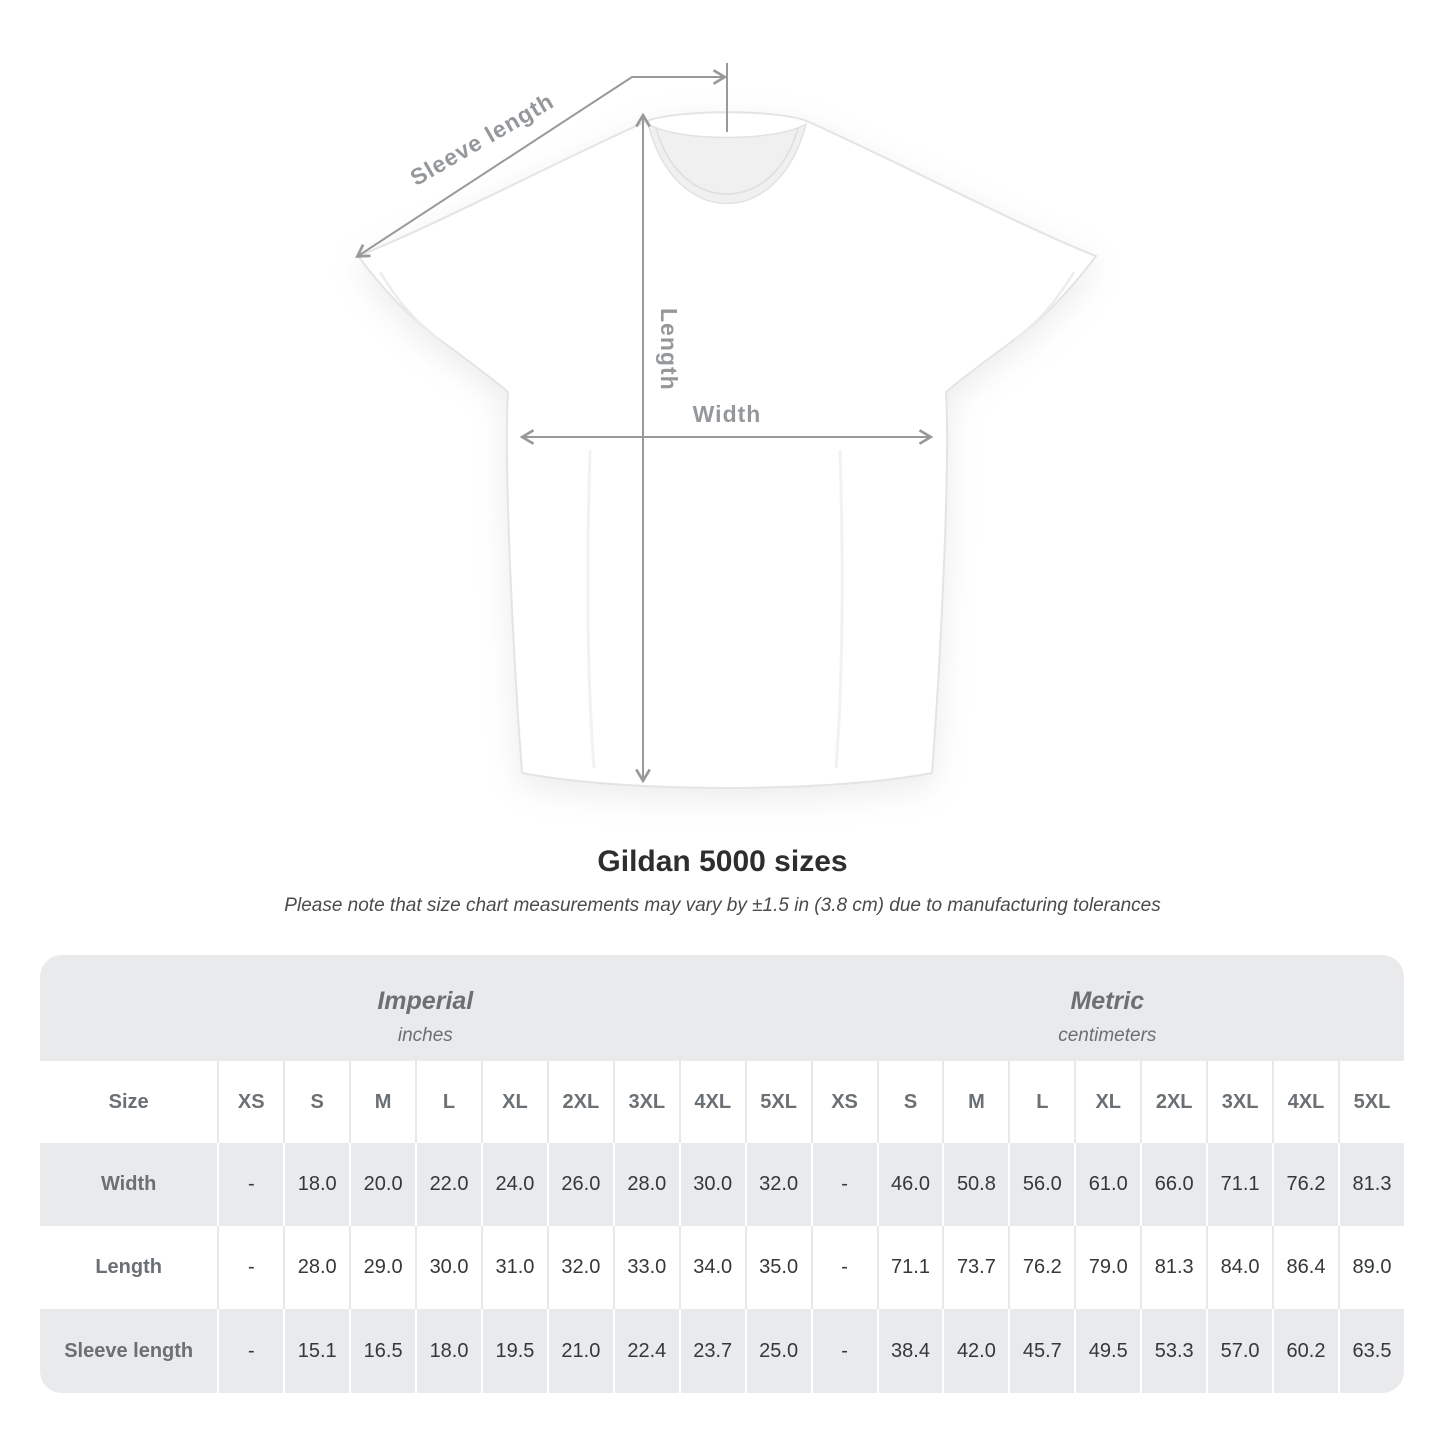 The height and width of the screenshot is (1445, 1445). What do you see at coordinates (975, 1267) in the screenshot?
I see `length-metric-m: 73.7` at bounding box center [975, 1267].